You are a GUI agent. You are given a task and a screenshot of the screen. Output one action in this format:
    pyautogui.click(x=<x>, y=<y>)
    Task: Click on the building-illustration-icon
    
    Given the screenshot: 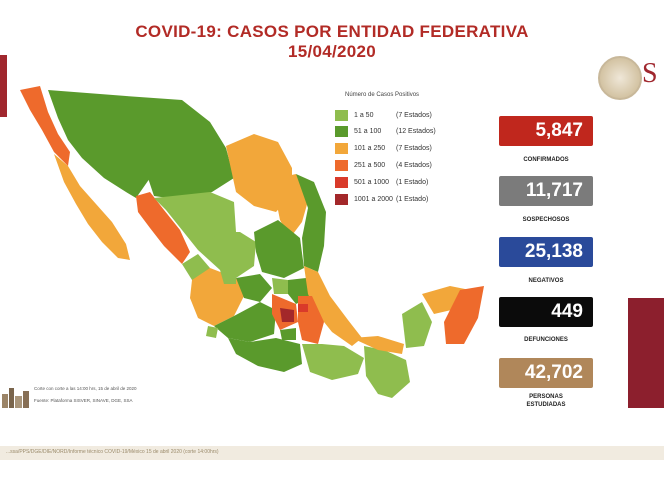 What is the action you would take?
    pyautogui.click(x=15, y=398)
    